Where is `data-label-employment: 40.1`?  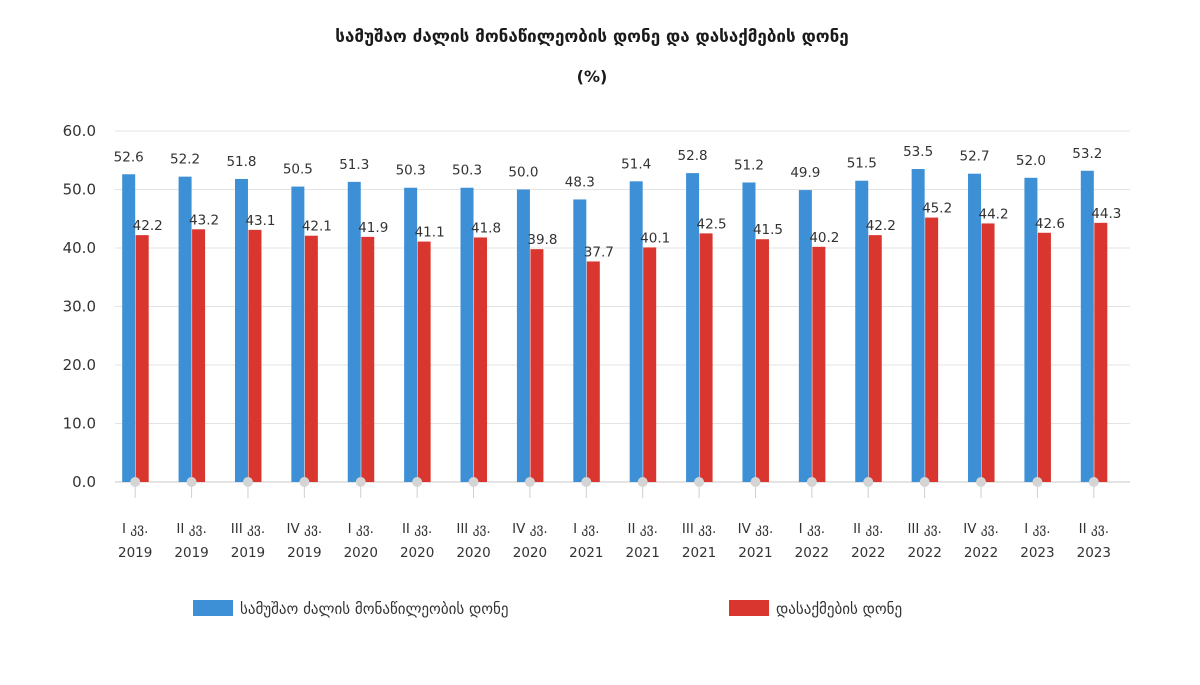
data-label-employment: 40.1 is located at coordinates (655, 238).